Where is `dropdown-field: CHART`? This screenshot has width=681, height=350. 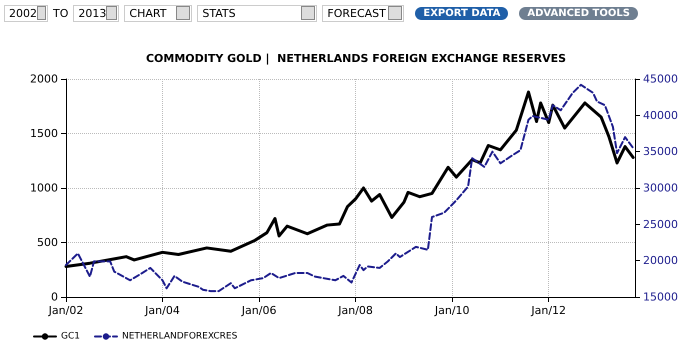 dropdown-field: CHART is located at coordinates (158, 13).